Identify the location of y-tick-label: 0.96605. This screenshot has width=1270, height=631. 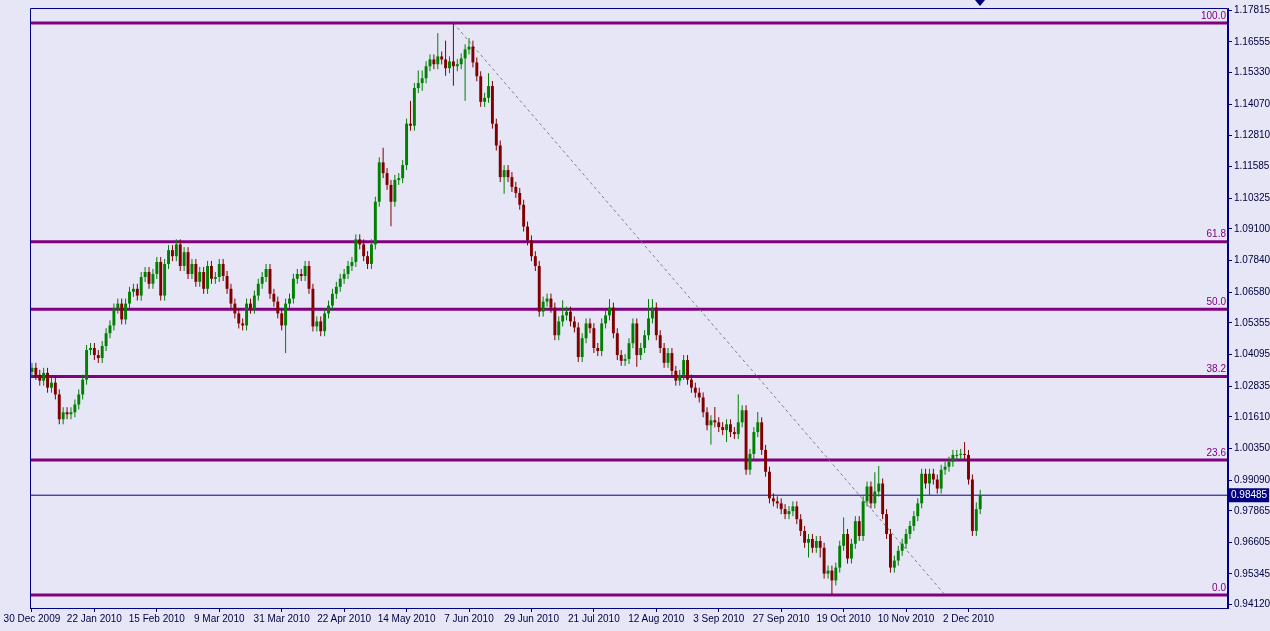
(1252, 542).